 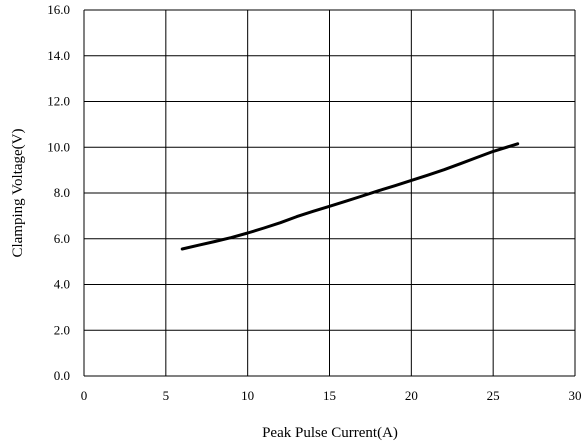 What do you see at coordinates (330, 433) in the screenshot?
I see `x-axis-label: Peak Pulse Current(A)` at bounding box center [330, 433].